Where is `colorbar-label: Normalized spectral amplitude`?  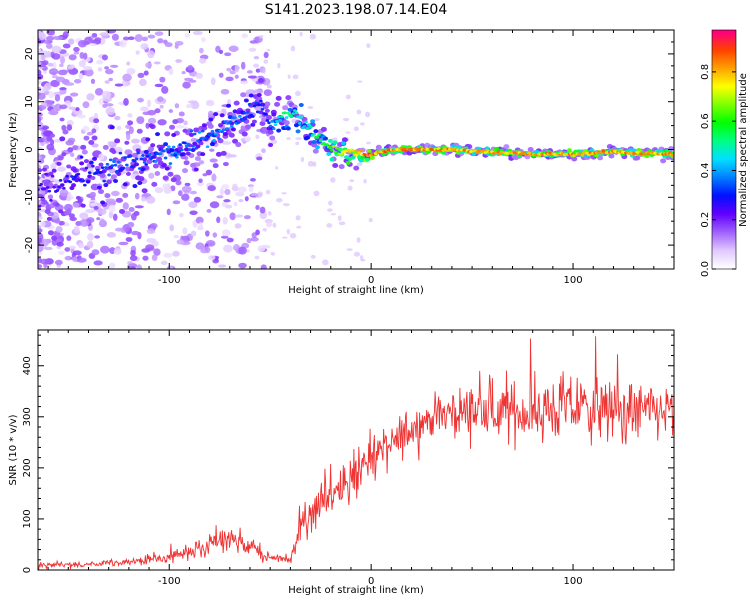
colorbar-label: Normalized spectral amplitude is located at coordinates (743, 150).